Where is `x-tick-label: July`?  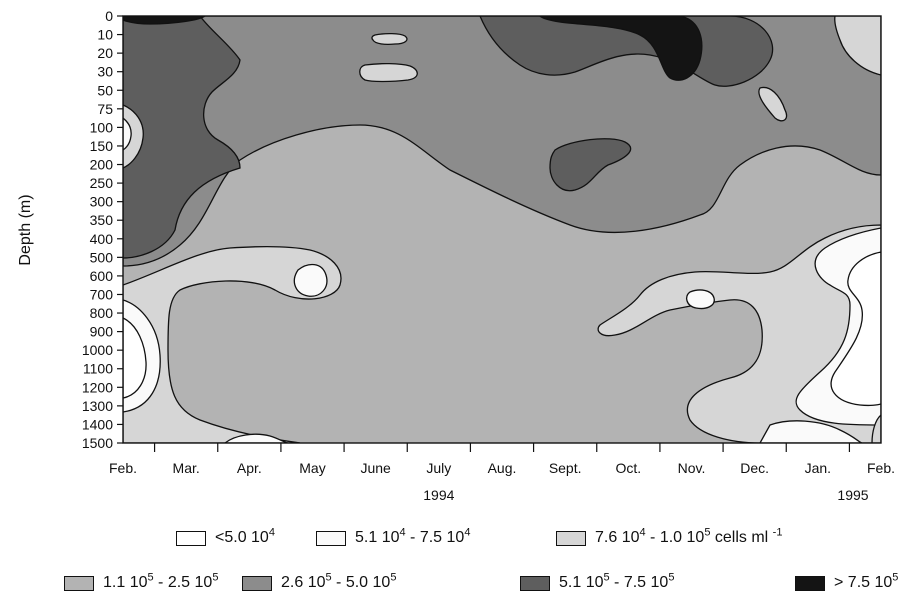 x-tick-label: July is located at coordinates (438, 468).